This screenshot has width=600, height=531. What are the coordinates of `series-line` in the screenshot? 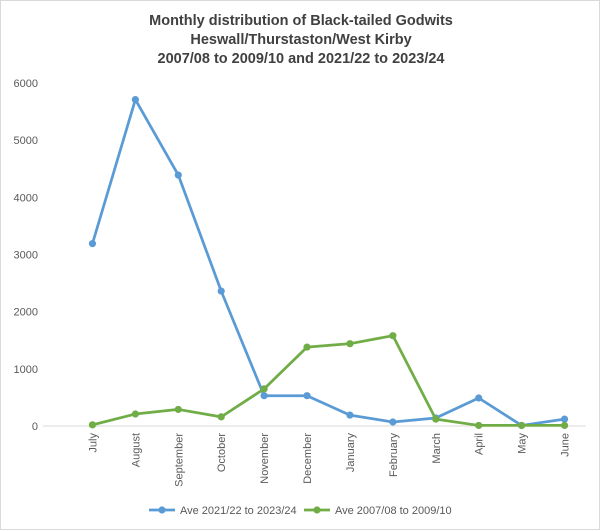 It's located at (328, 380).